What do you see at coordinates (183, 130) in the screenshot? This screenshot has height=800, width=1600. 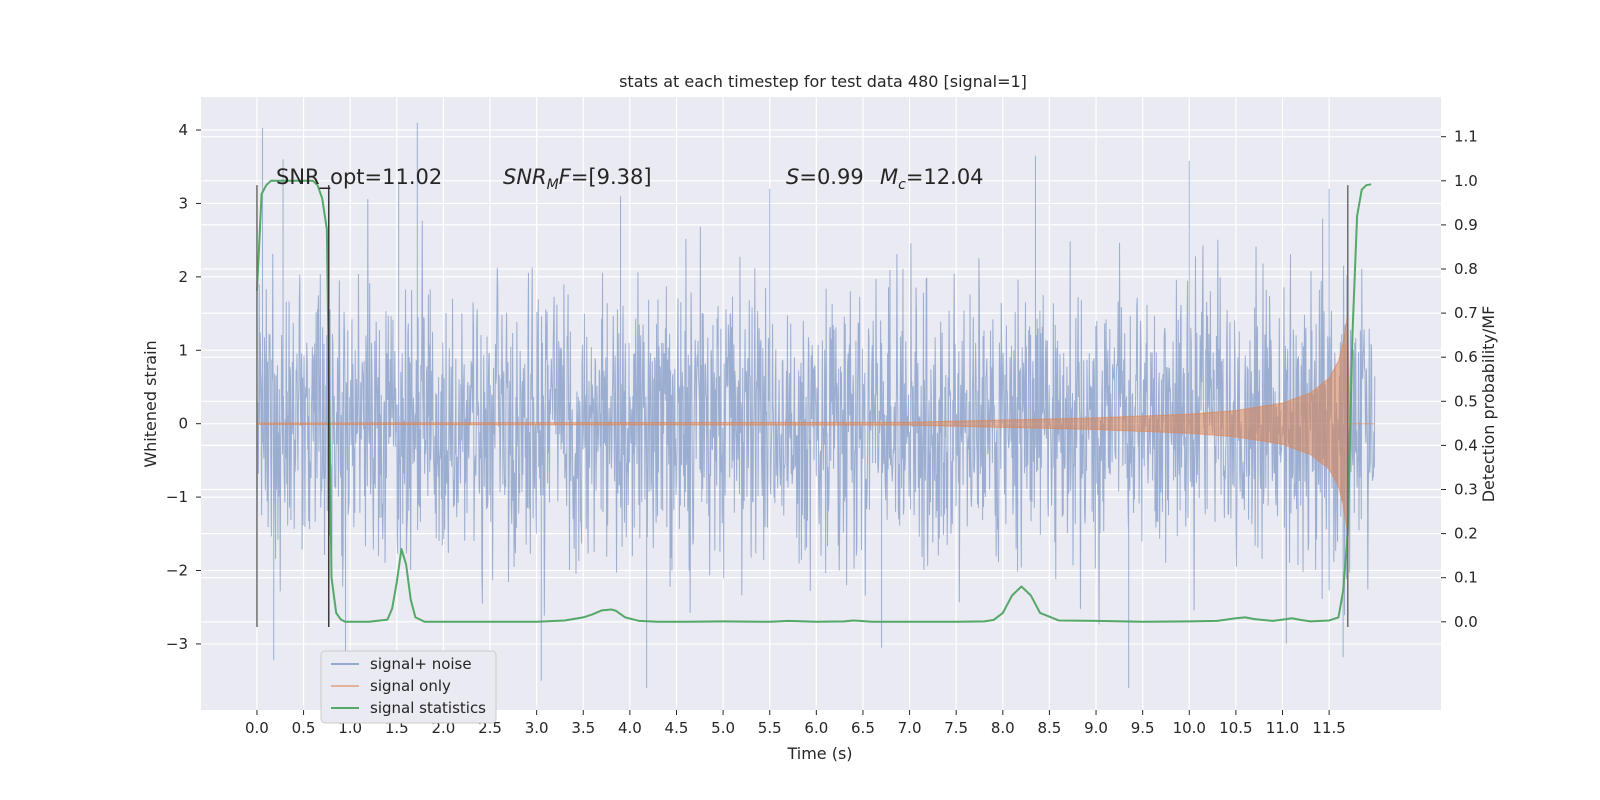 I see `y-tick-label-7: 4` at bounding box center [183, 130].